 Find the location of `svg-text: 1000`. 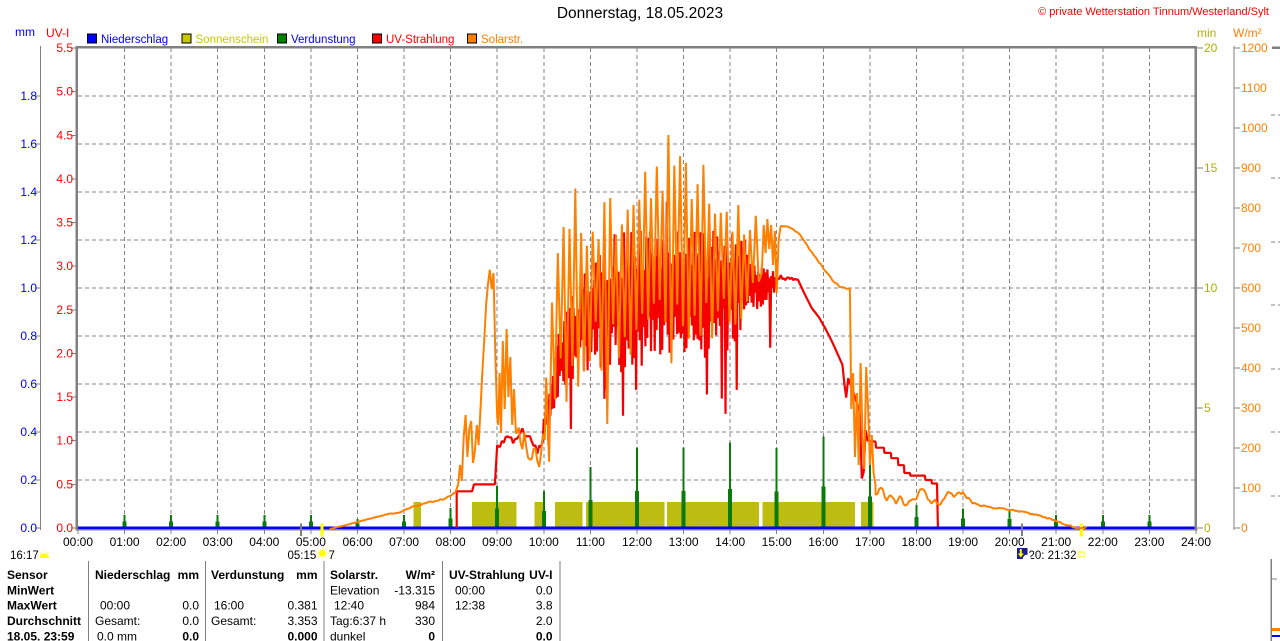

svg-text: 1000 is located at coordinates (1254, 128).